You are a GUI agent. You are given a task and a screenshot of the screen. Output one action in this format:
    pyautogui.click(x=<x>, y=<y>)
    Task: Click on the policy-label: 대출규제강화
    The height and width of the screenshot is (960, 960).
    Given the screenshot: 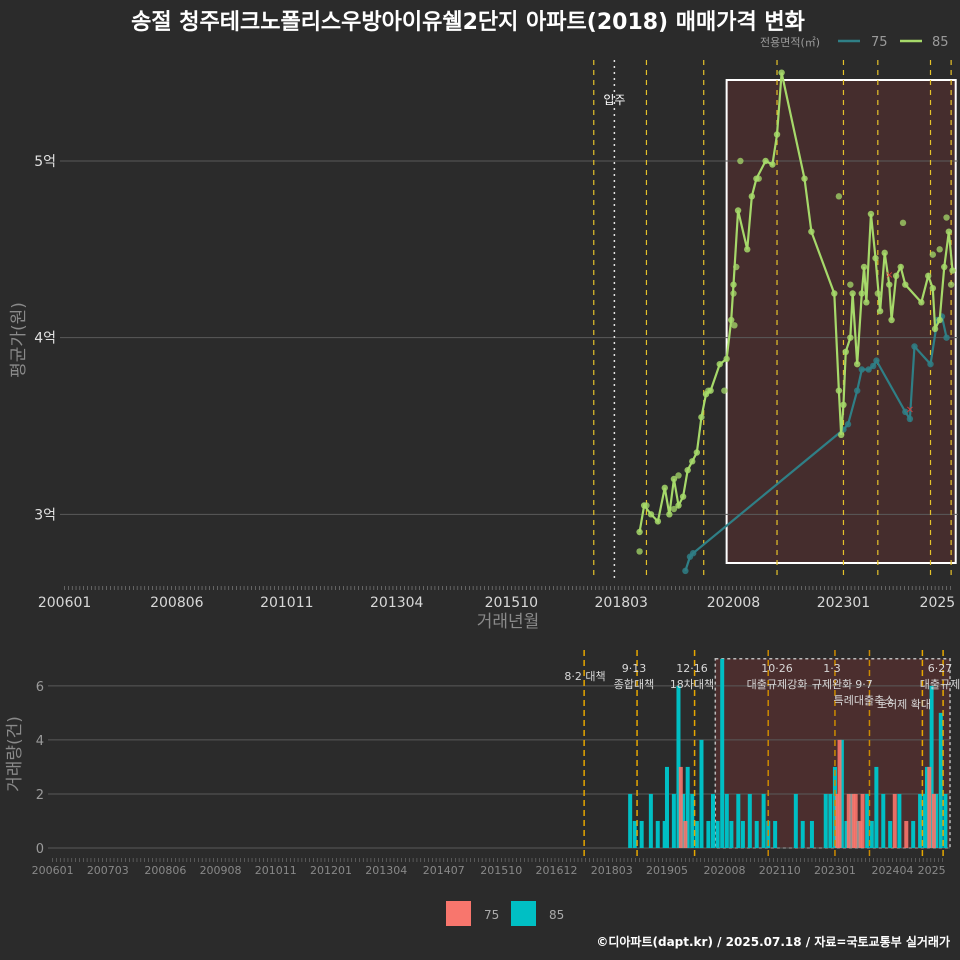 What is the action you would take?
    pyautogui.click(x=777, y=684)
    